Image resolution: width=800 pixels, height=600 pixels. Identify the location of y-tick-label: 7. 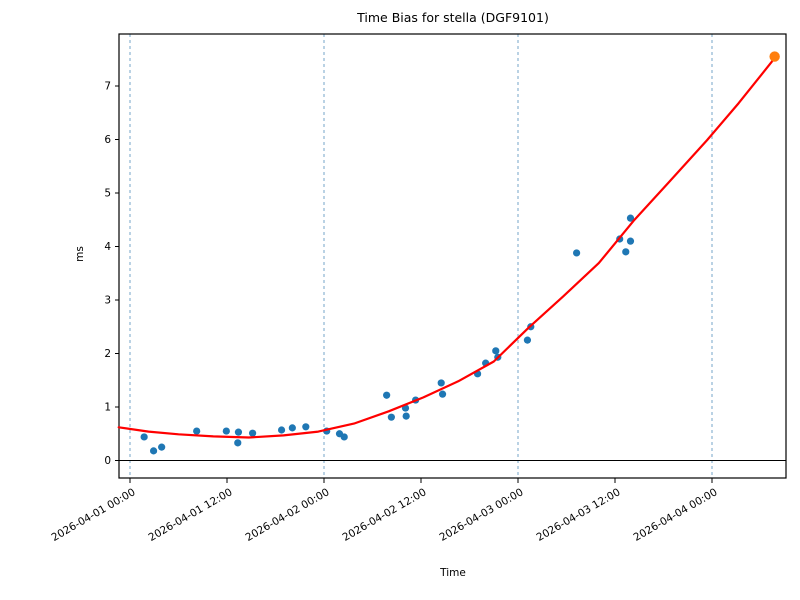
(107, 87).